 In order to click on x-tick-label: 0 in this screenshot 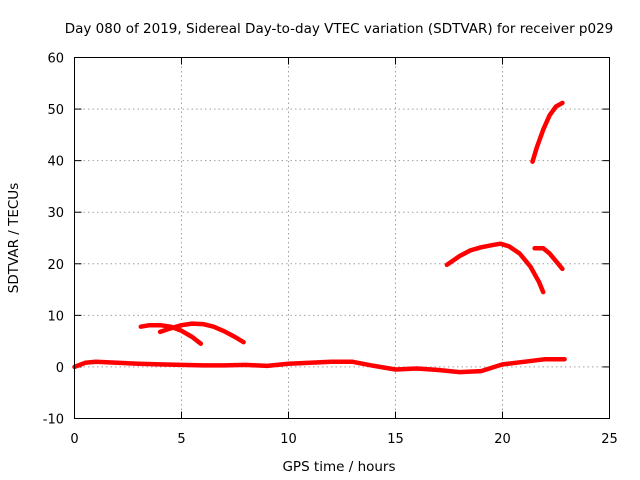, I will do `click(74, 439)`.